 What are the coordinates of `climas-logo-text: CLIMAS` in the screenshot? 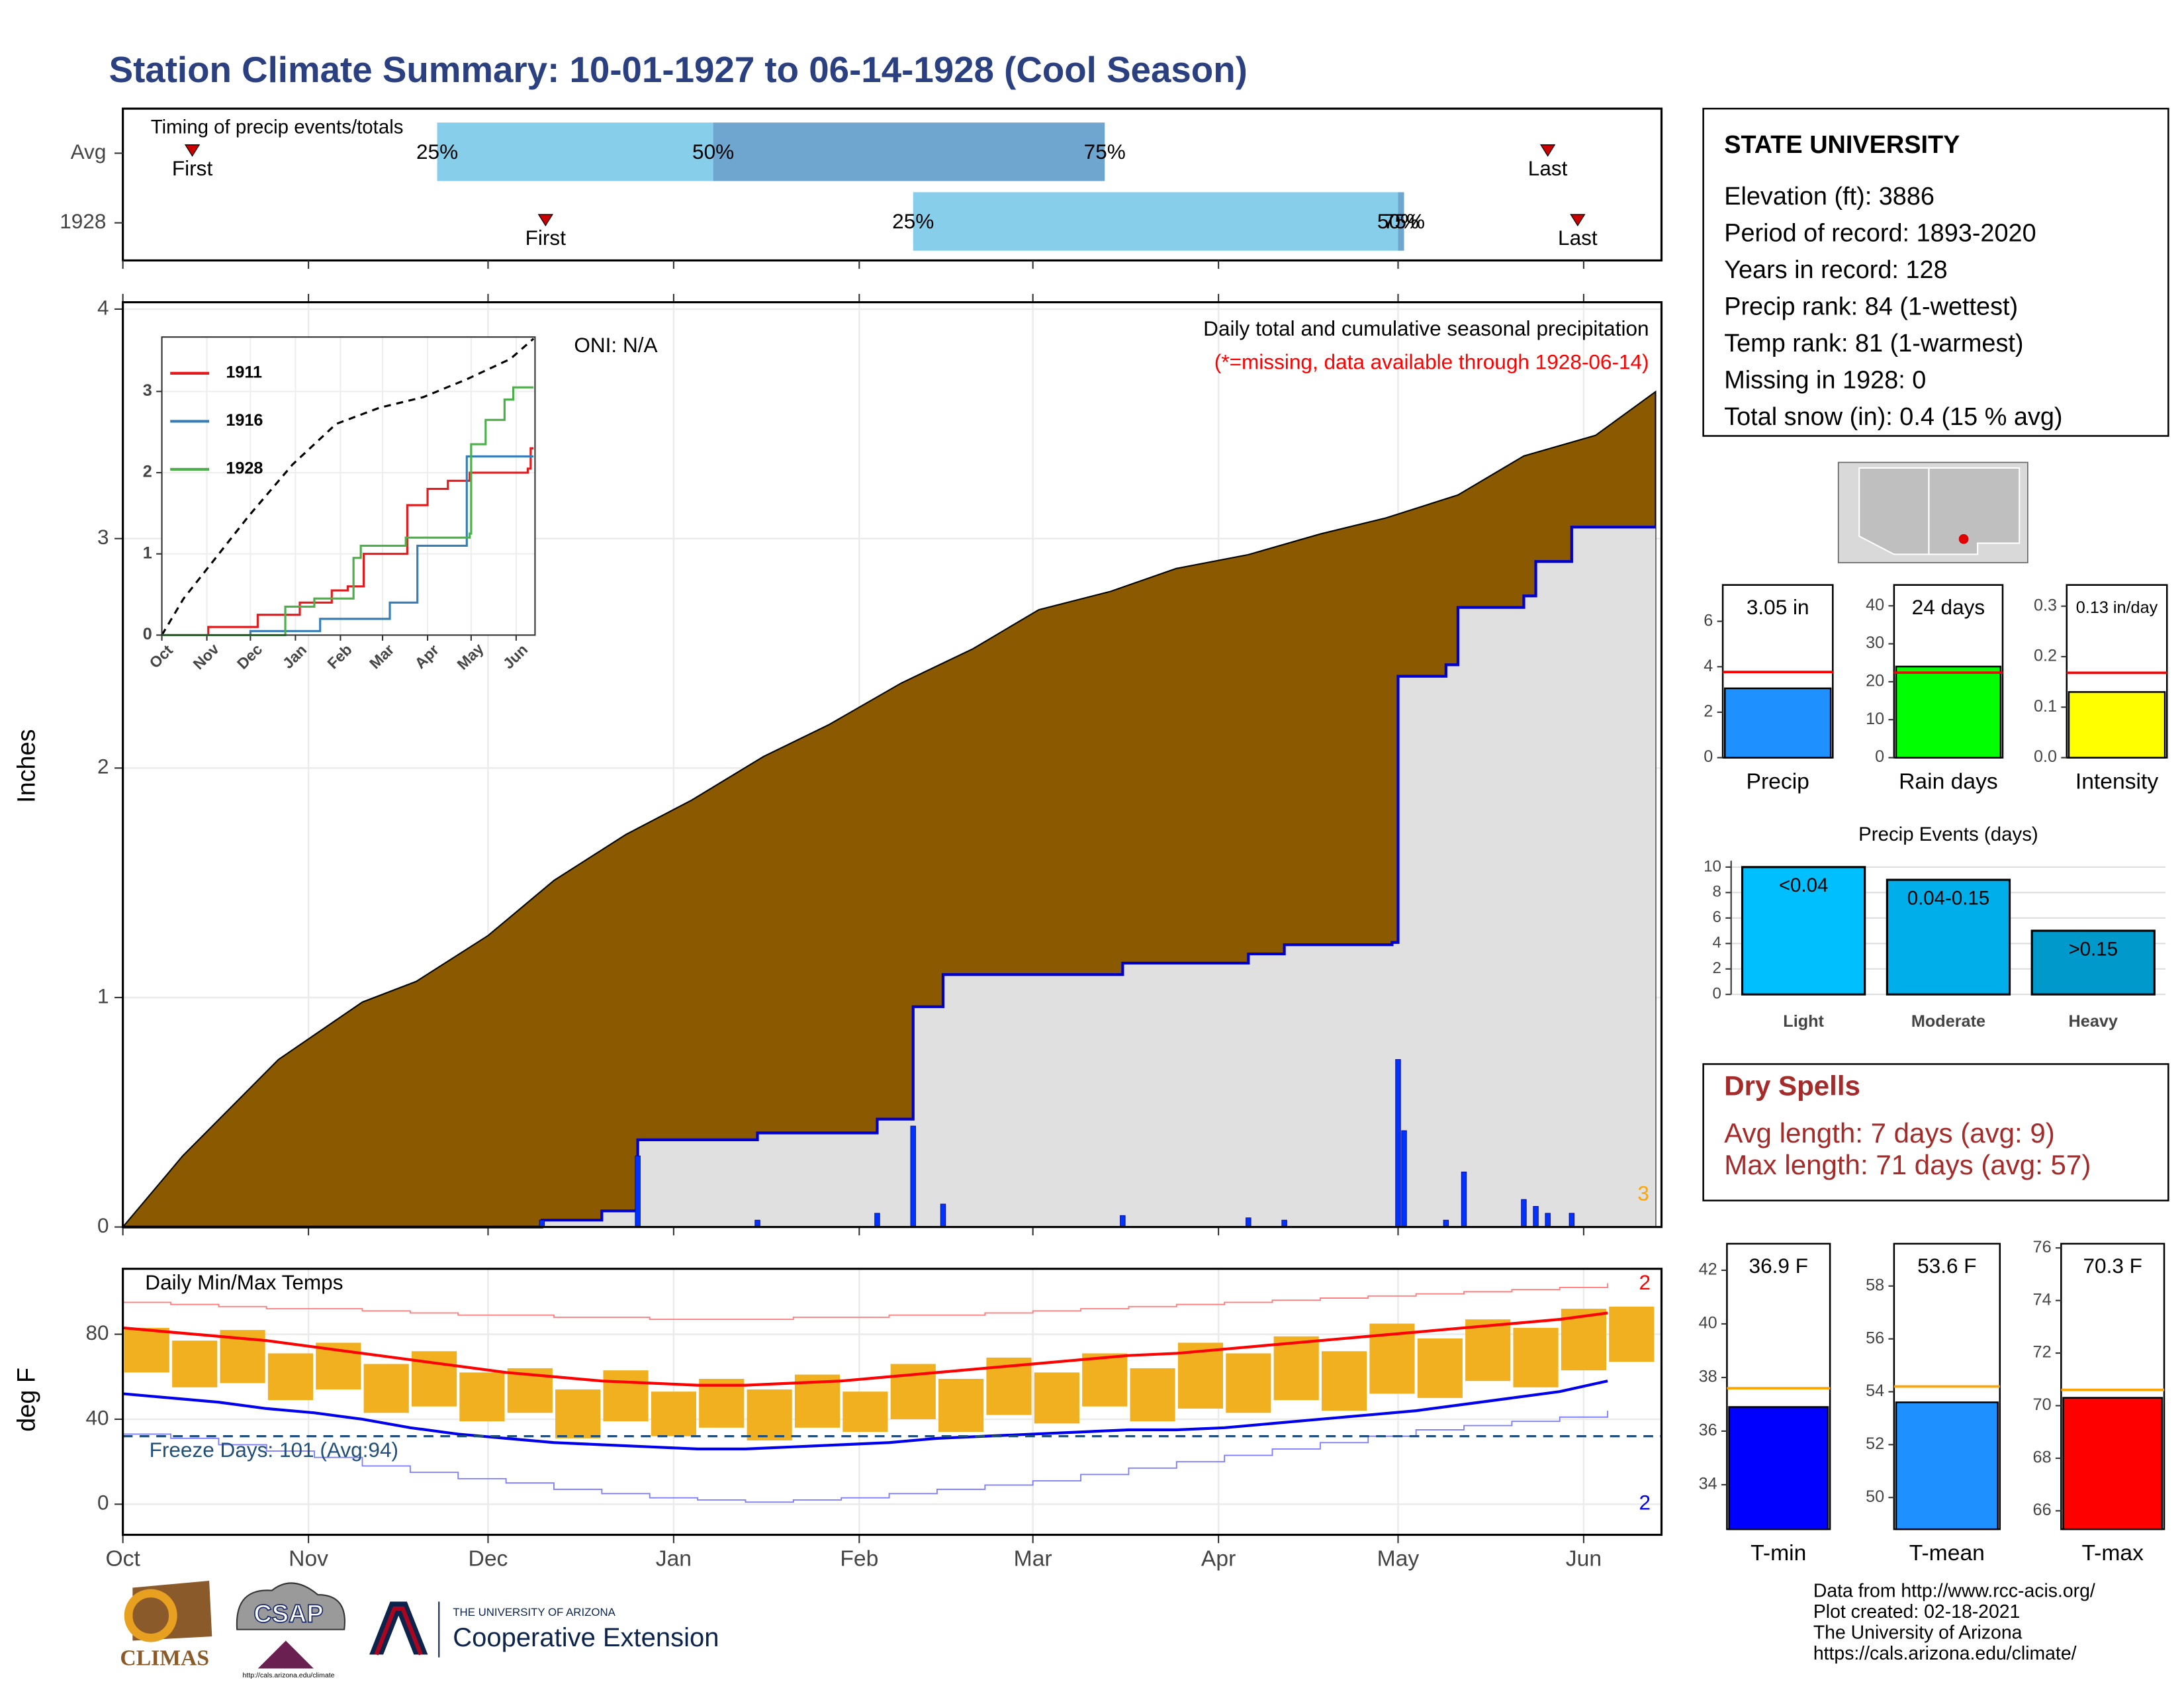 It's located at (164, 1658).